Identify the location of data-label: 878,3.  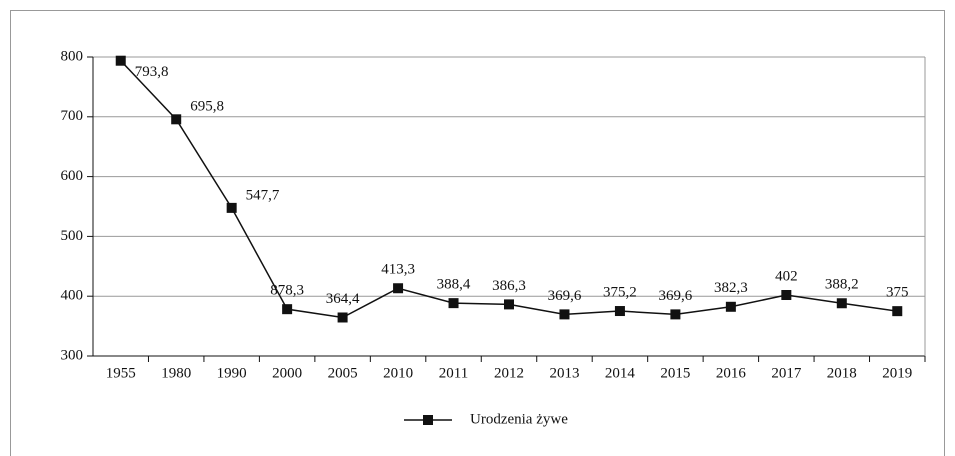
(287, 291).